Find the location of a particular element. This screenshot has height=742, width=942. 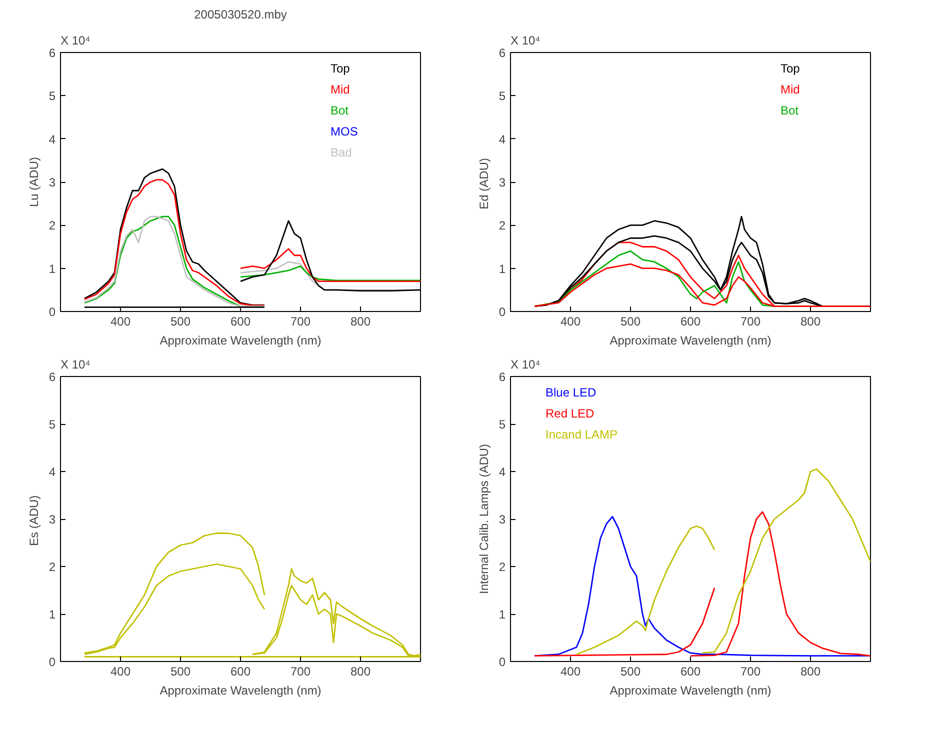

text: Incand LAMP is located at coordinates (582, 435).